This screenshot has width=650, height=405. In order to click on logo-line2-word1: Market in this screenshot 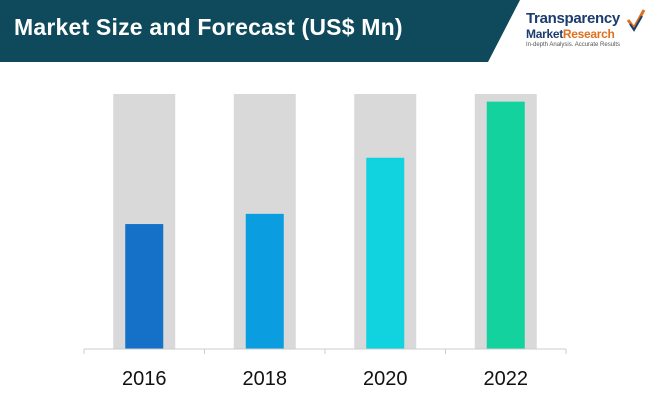, I will do `click(544, 34)`.